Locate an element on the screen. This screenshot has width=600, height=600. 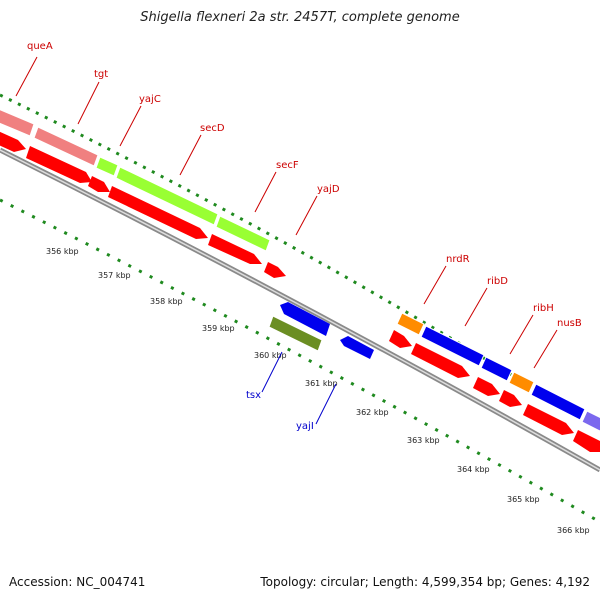
gene-label-yajI: yajI is located at coordinates (305, 426).